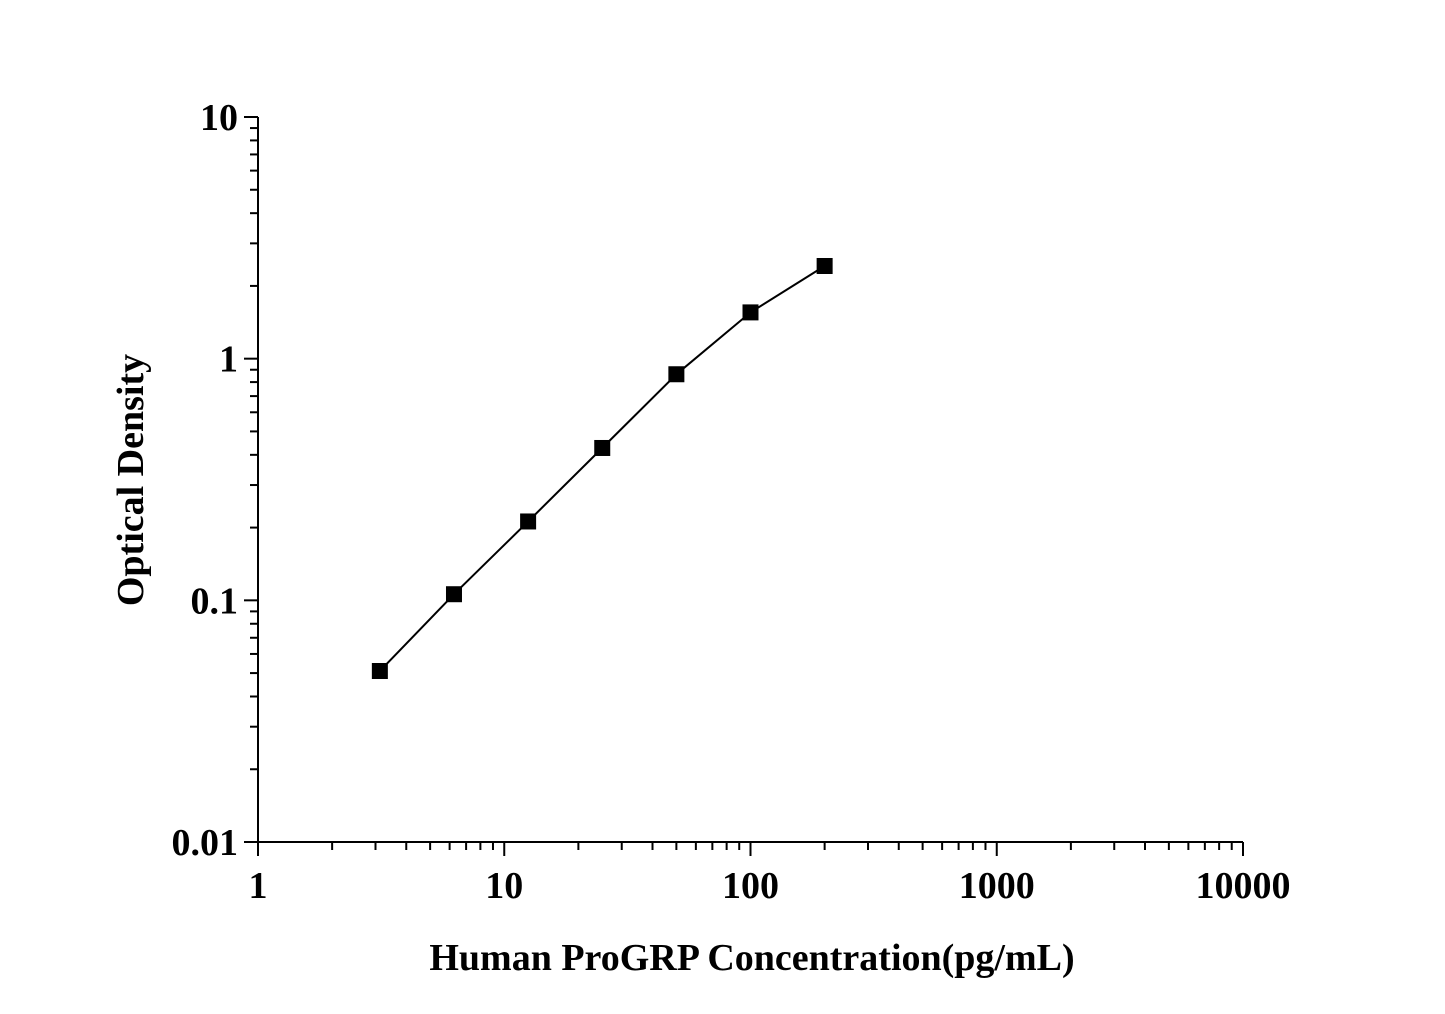 The height and width of the screenshot is (1014, 1445). I want to click on x-tick-label: 100, so click(750, 886).